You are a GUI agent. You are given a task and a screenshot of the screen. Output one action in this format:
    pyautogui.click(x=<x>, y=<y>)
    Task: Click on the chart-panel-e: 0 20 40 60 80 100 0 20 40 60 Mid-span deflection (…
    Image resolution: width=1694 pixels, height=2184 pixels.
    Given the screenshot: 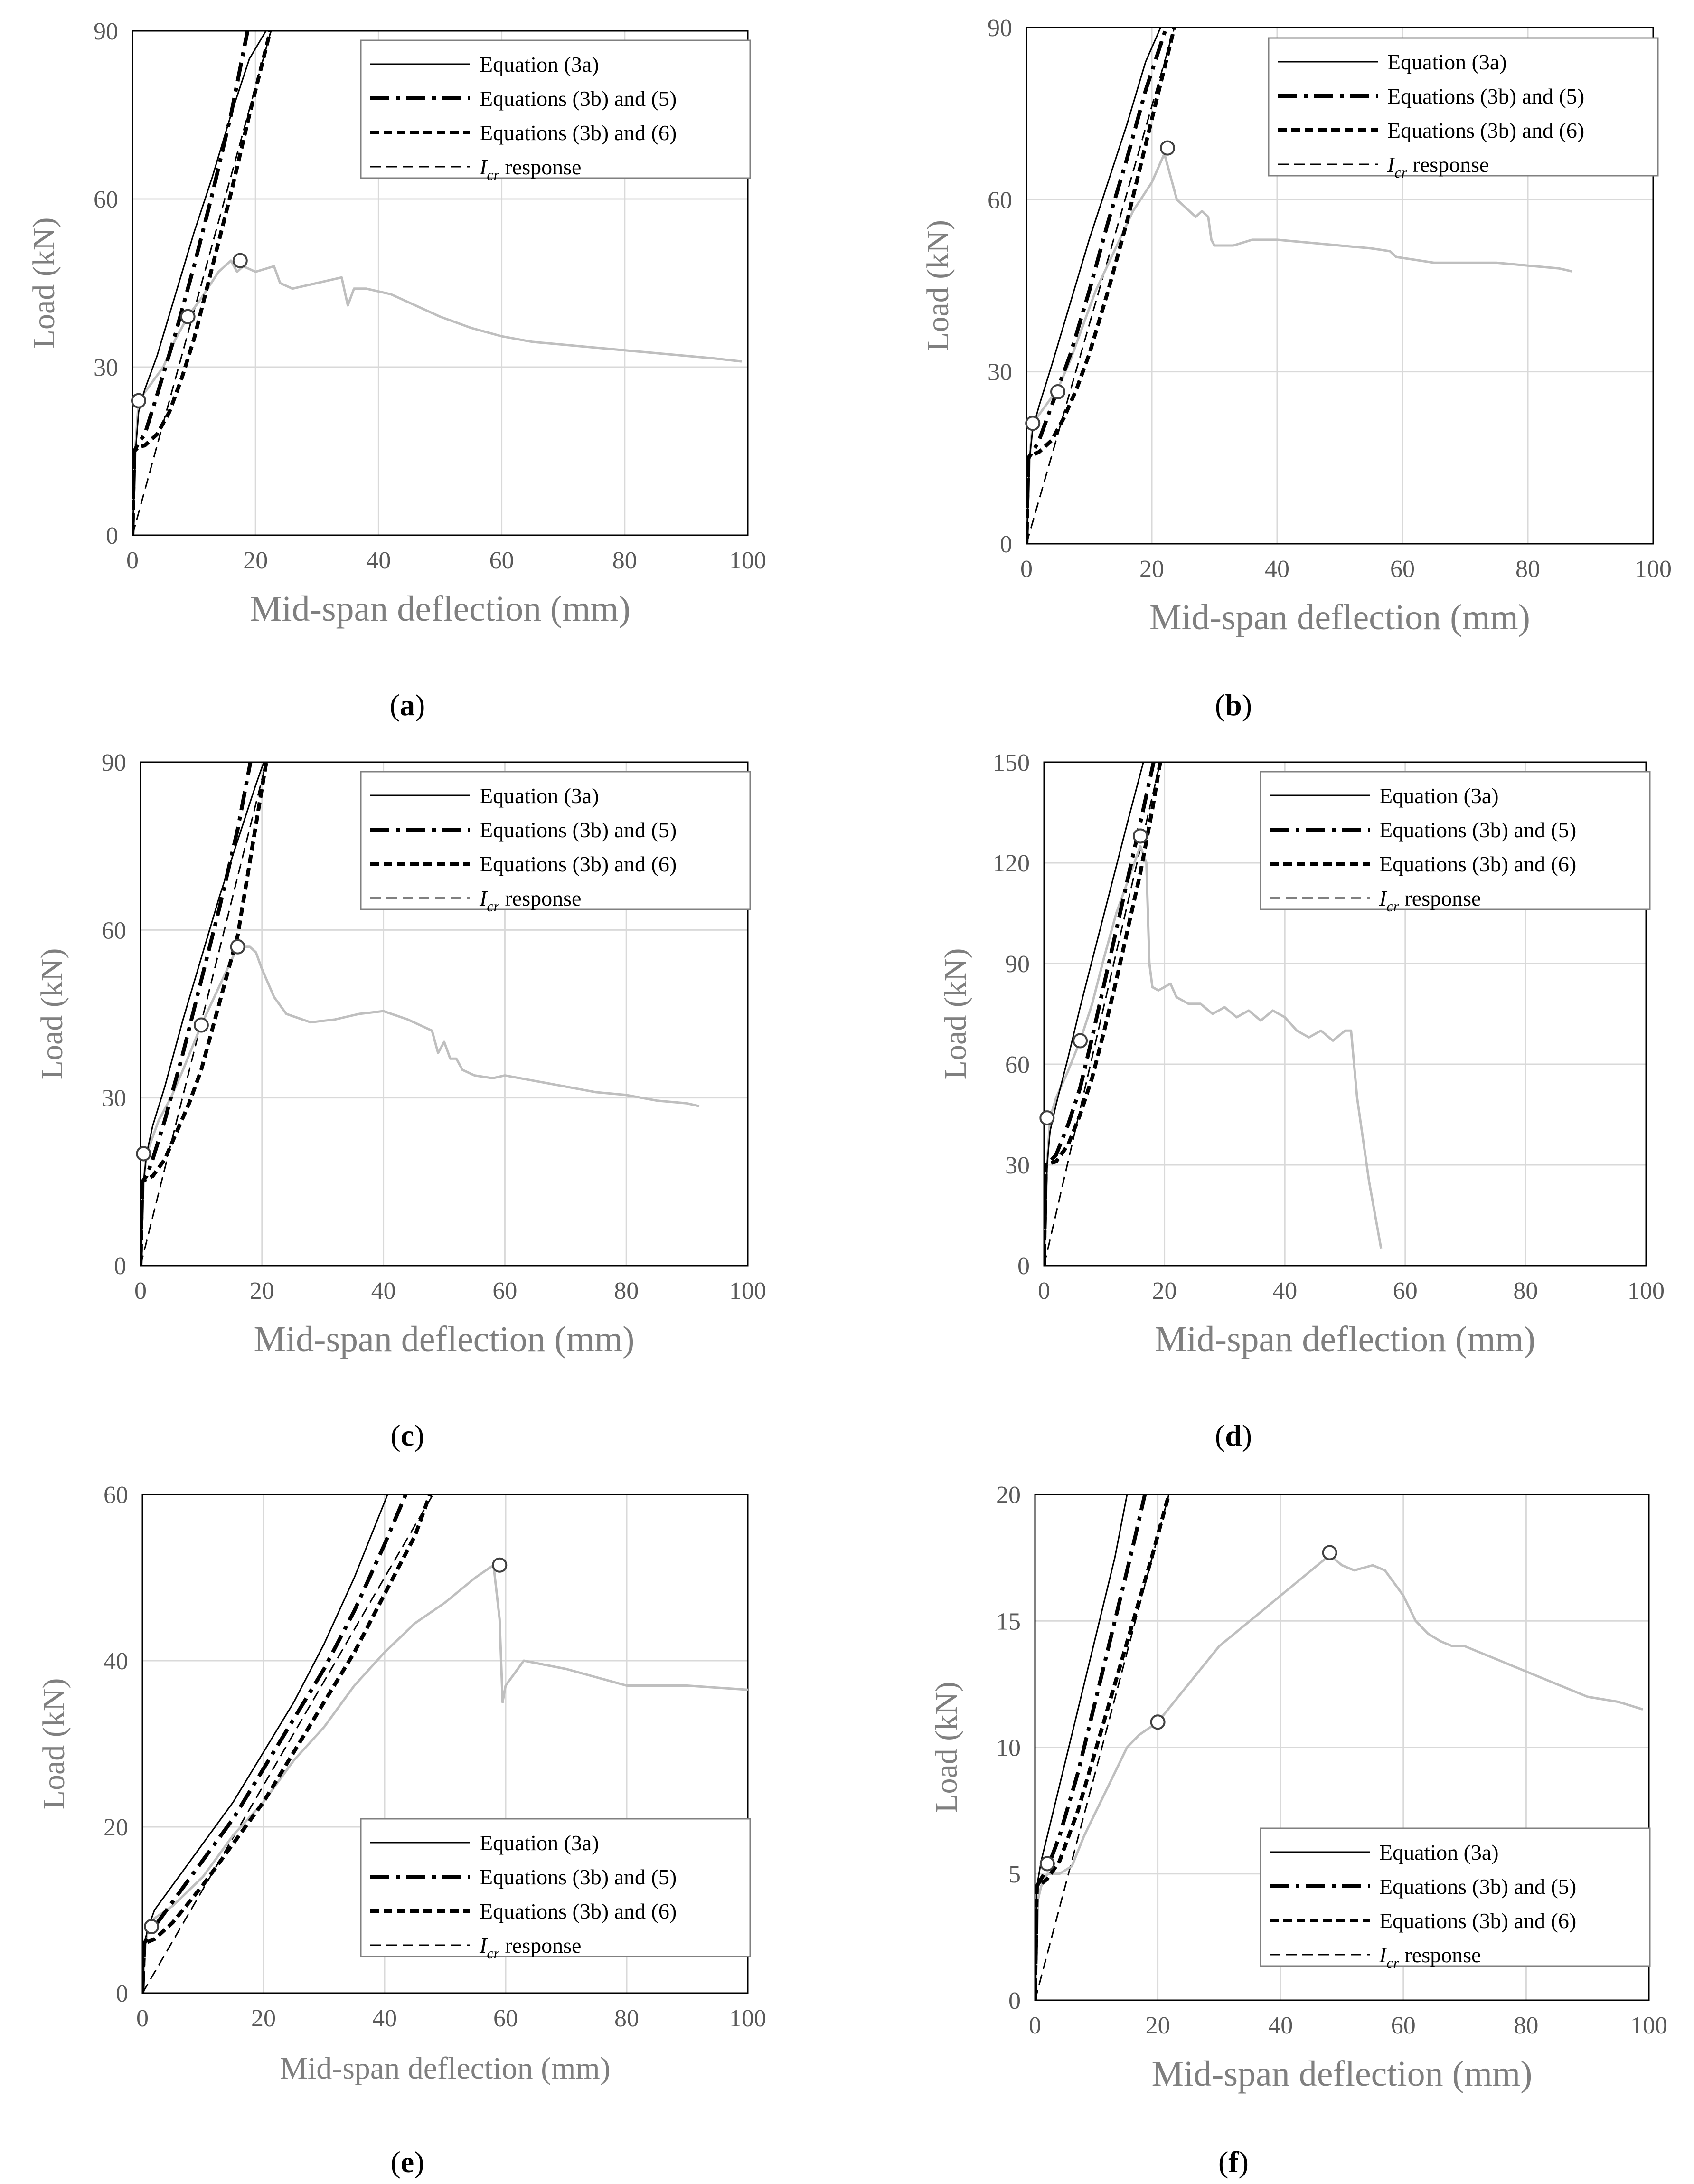 What is the action you would take?
    pyautogui.click(x=402, y=1784)
    